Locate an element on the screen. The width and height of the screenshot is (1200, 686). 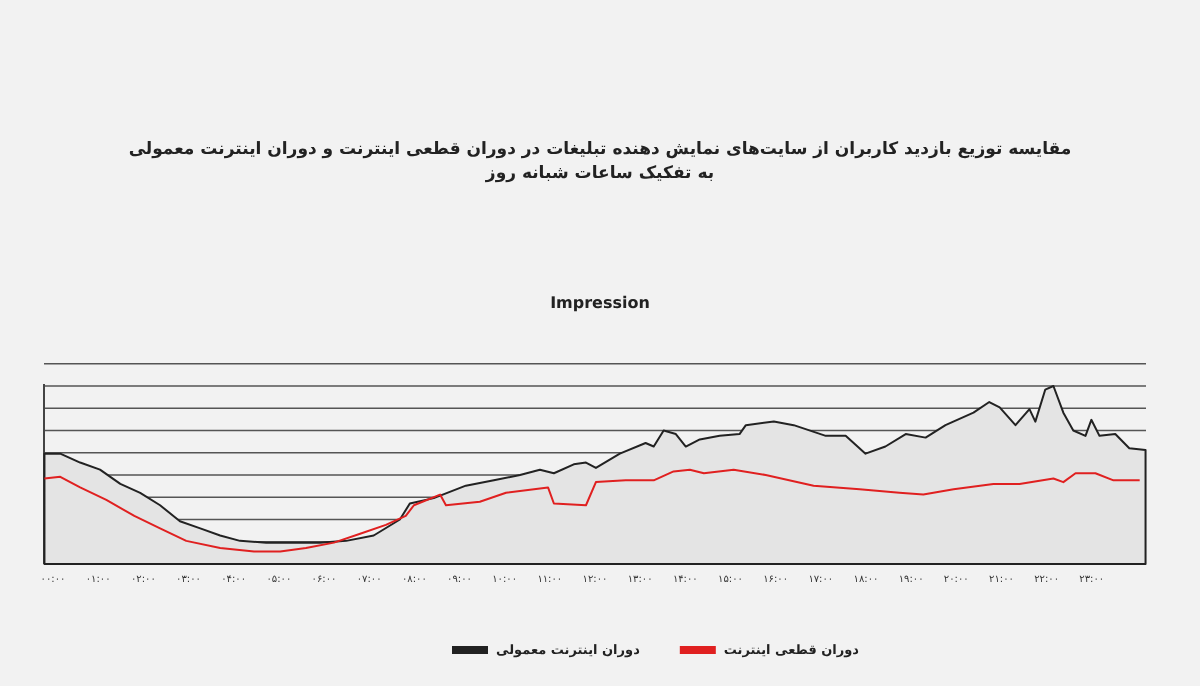
chart-title: مقایسه توزیع بازدید کاربران از سایت‌های نمایش دهنده تبلیغات در دوران قطعی اینترنت و دوران اینترنت معمولی به تفکیک ساعات شبانه روز is located at coordinates (600, 162).